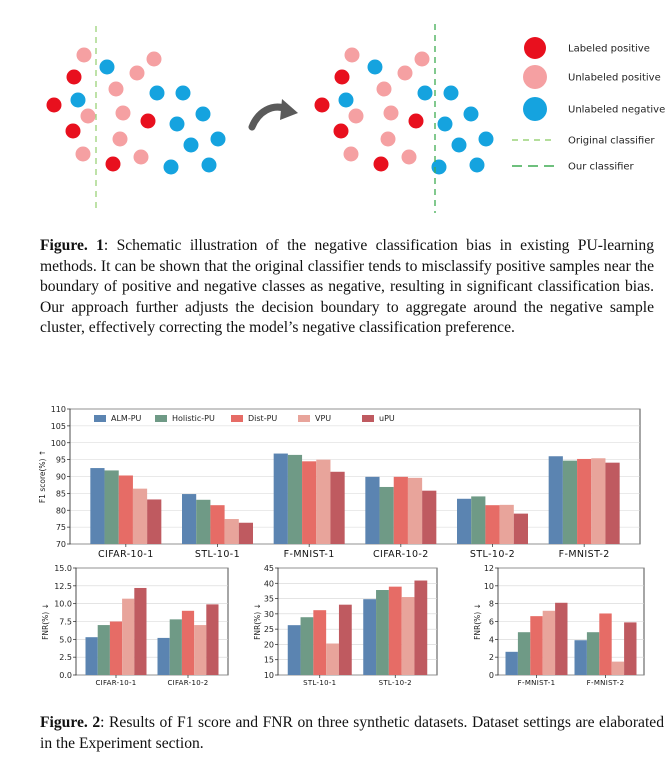  What do you see at coordinates (63, 586) in the screenshot?
I see `y-tick-label: 12.5` at bounding box center [63, 586].